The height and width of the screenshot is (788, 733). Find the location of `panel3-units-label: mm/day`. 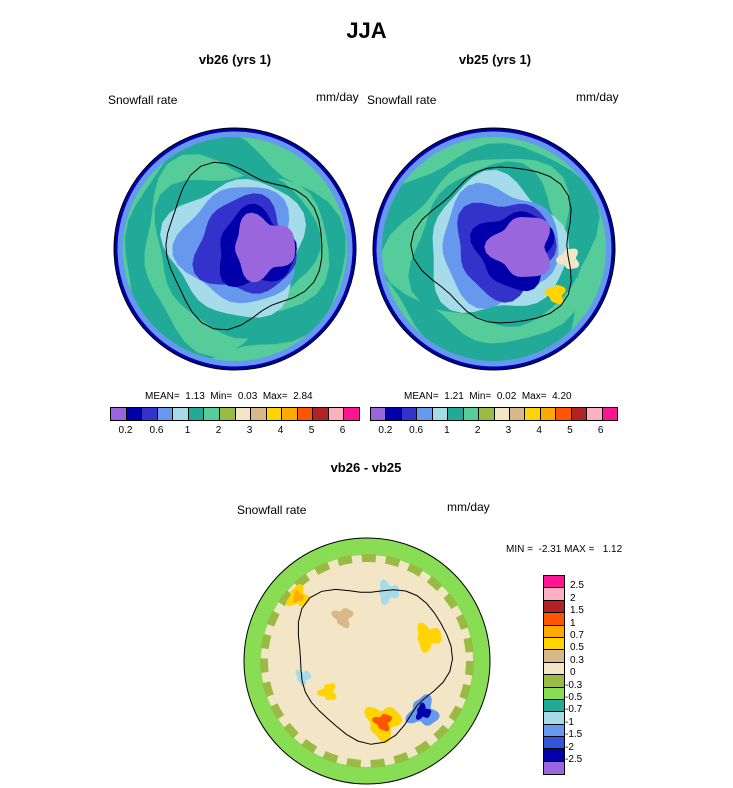

panel3-units-label: mm/day is located at coordinates (468, 507).